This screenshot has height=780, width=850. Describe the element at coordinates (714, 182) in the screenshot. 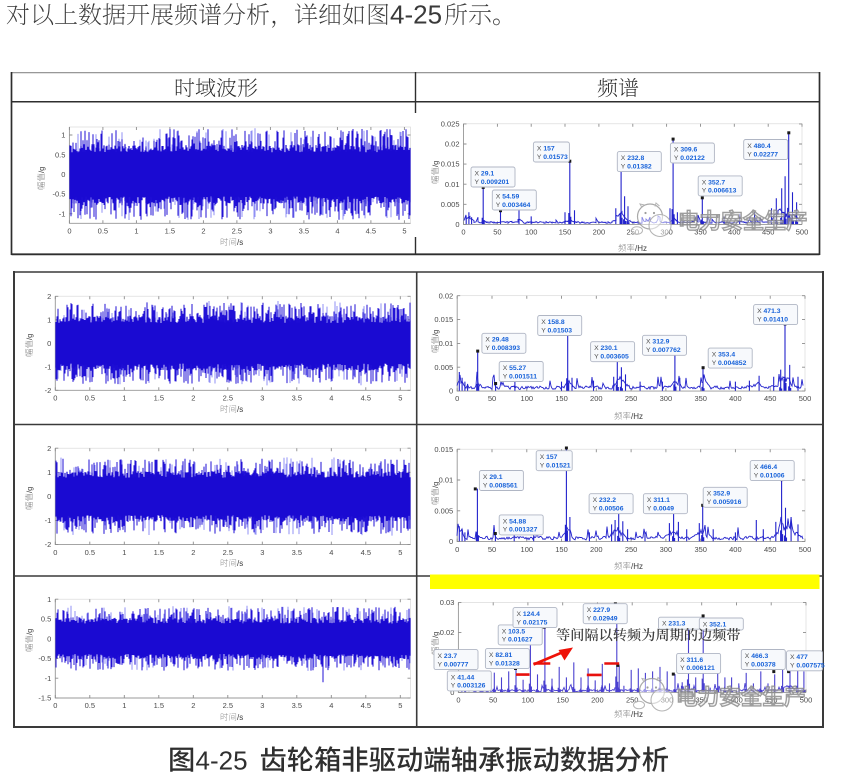

I see `svg-text: X 352.7` at that location.